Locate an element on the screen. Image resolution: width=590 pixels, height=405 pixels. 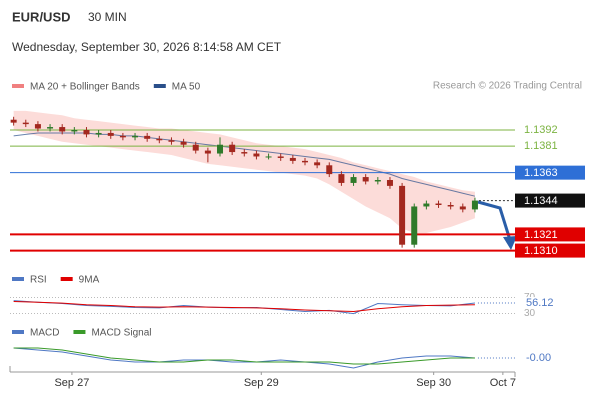
legend-label: MA 50 is located at coordinates (186, 87).